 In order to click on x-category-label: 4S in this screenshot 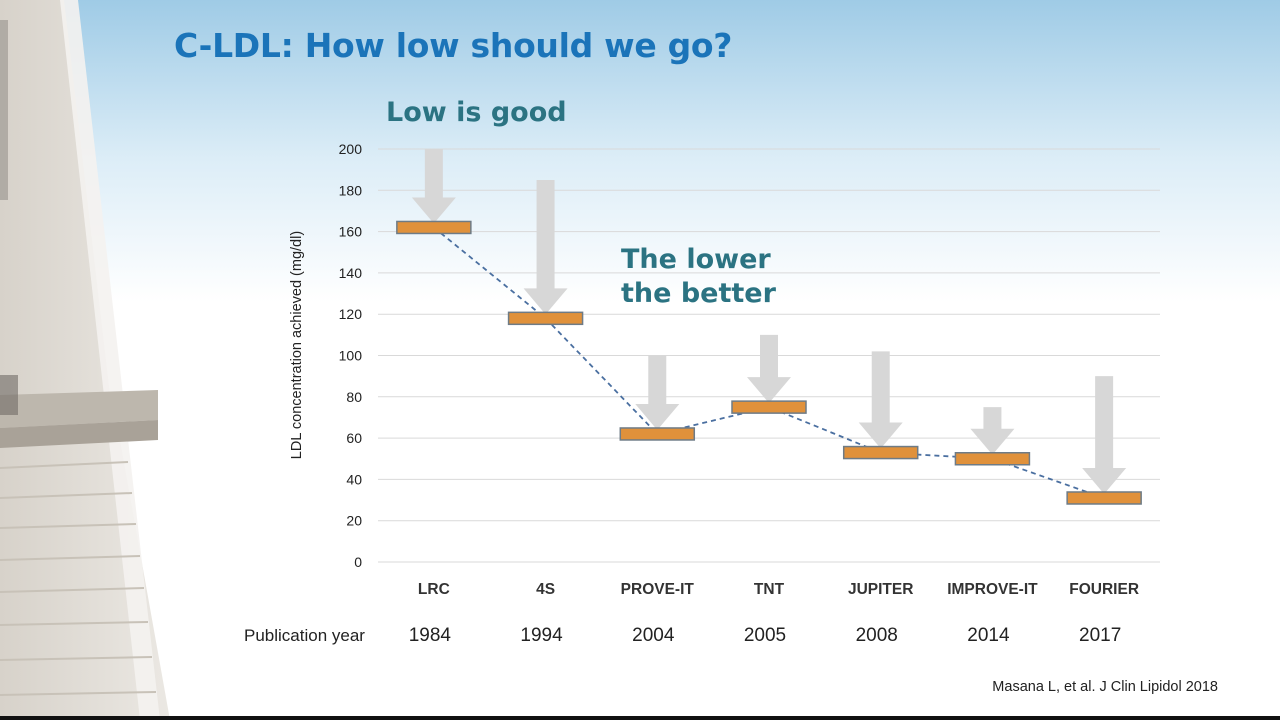, I will do `click(545, 589)`.